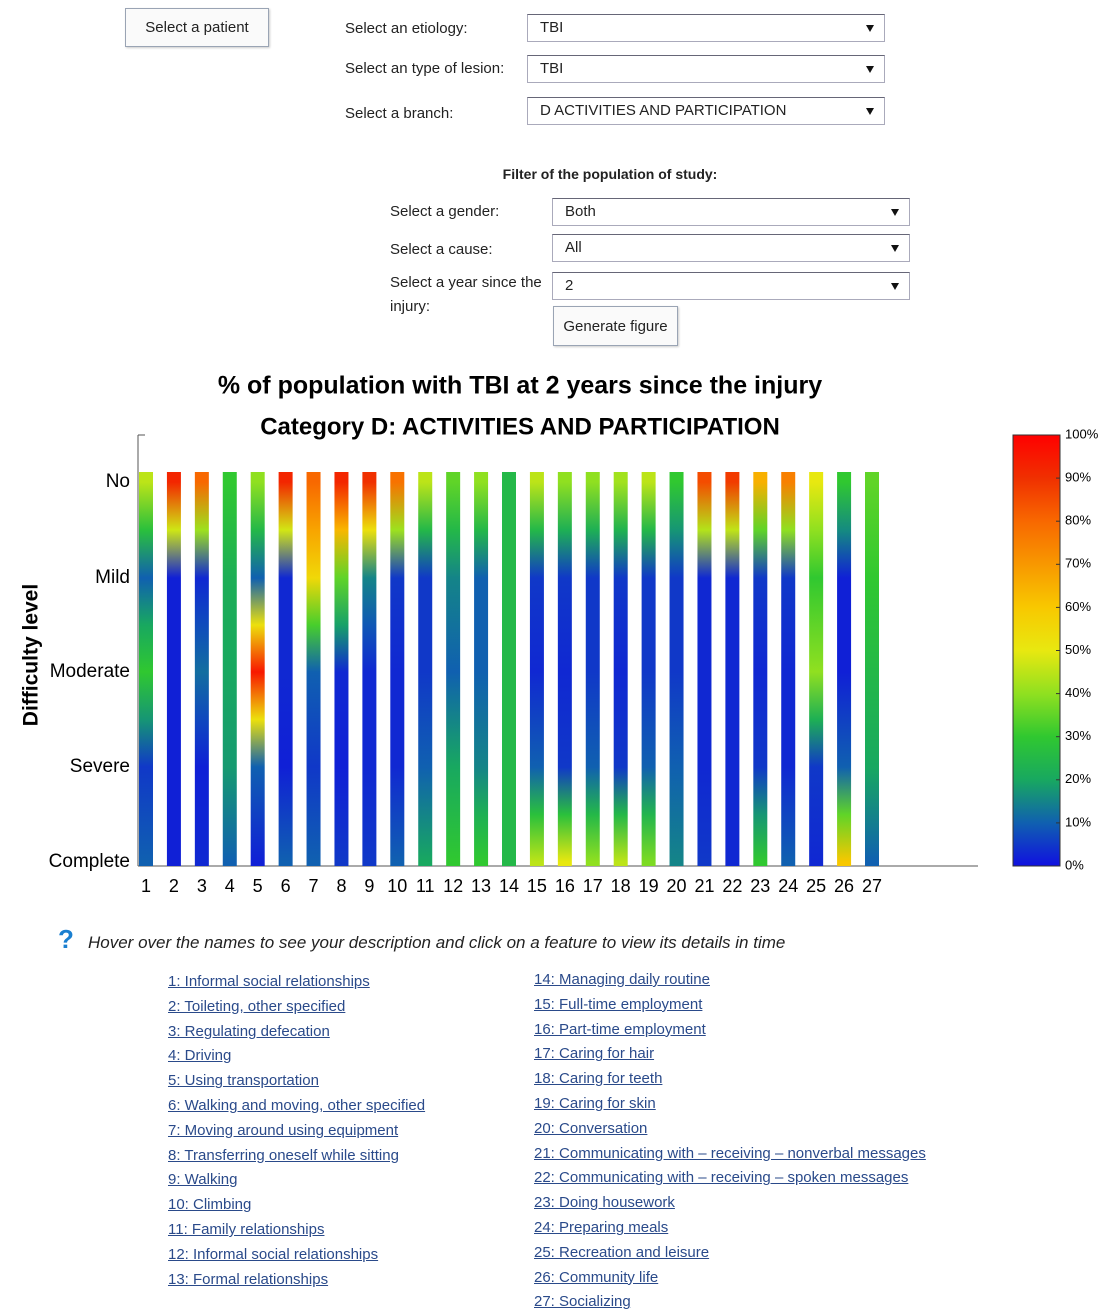 The width and height of the screenshot is (1104, 1315). I want to click on x-tick-label: 23, so click(760, 886).